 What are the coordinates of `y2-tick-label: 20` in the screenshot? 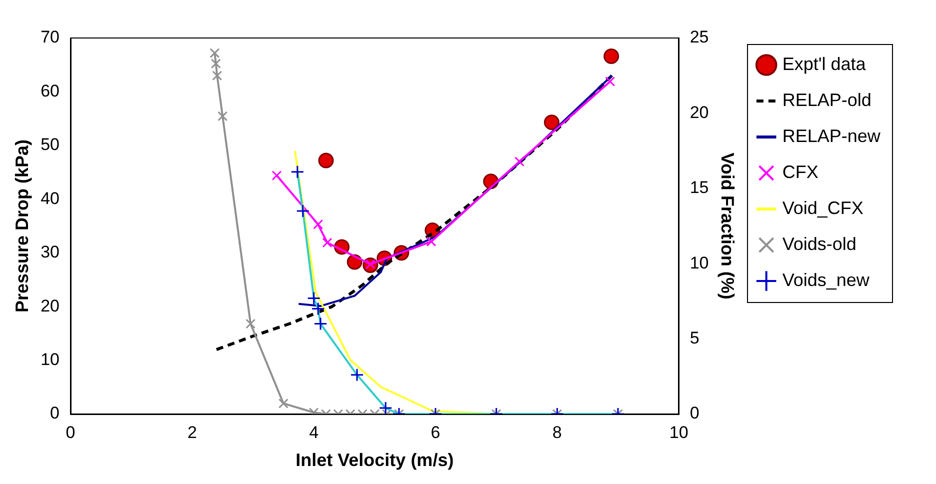 It's located at (699, 112).